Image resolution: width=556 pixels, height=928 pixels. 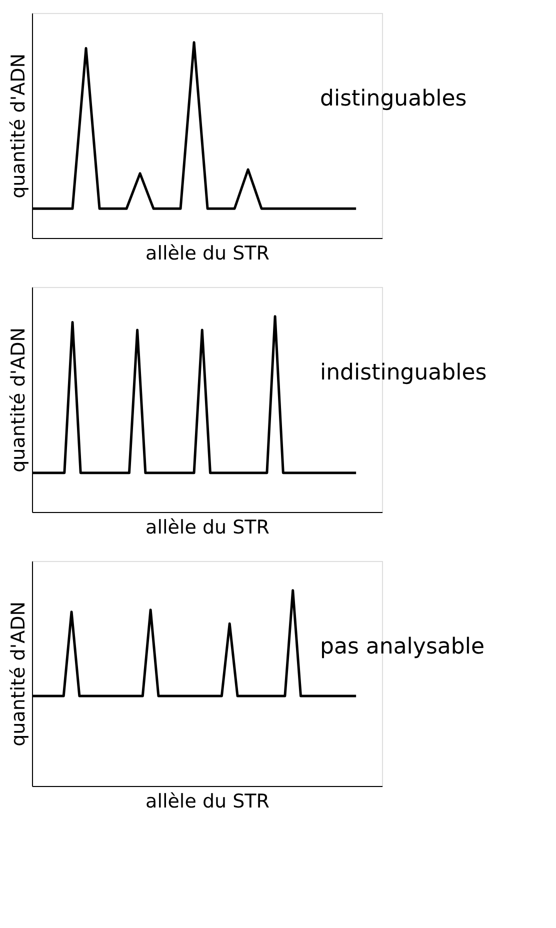 I want to click on annotation: pas analysable, so click(x=402, y=647).